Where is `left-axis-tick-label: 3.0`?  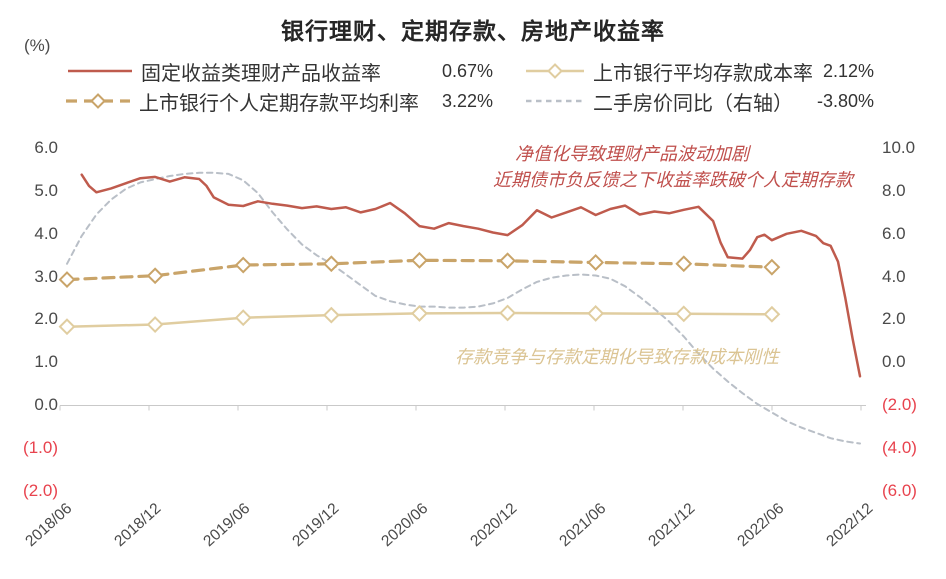
left-axis-tick-label: 3.0 is located at coordinates (46, 276).